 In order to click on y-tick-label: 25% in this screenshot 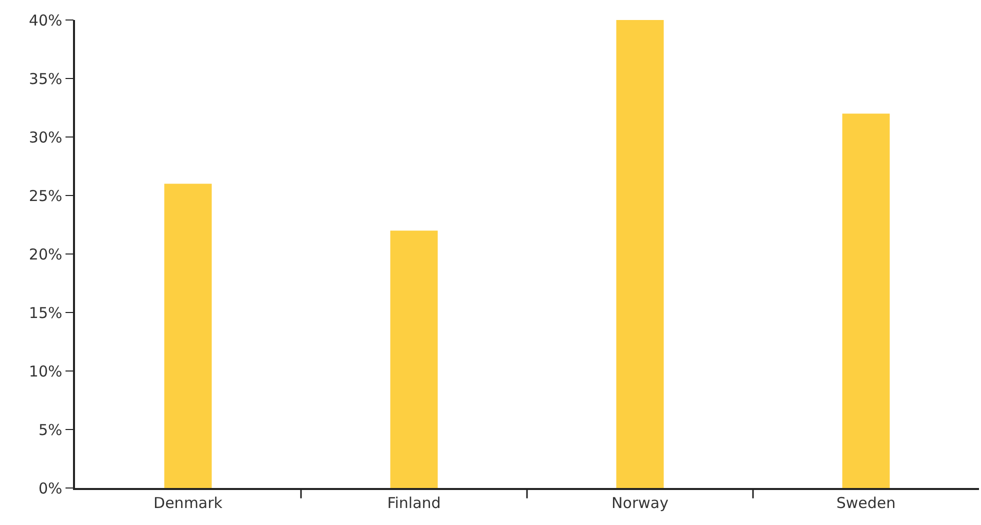, I will do `click(45, 195)`.